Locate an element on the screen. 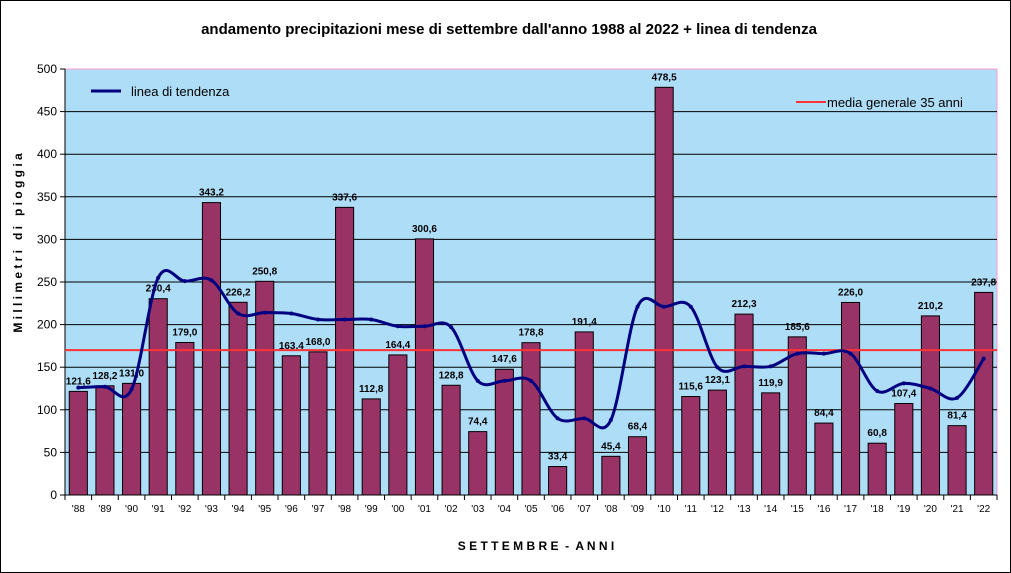 The width and height of the screenshot is (1011, 573). y-tick-label: 250 is located at coordinates (47, 282).